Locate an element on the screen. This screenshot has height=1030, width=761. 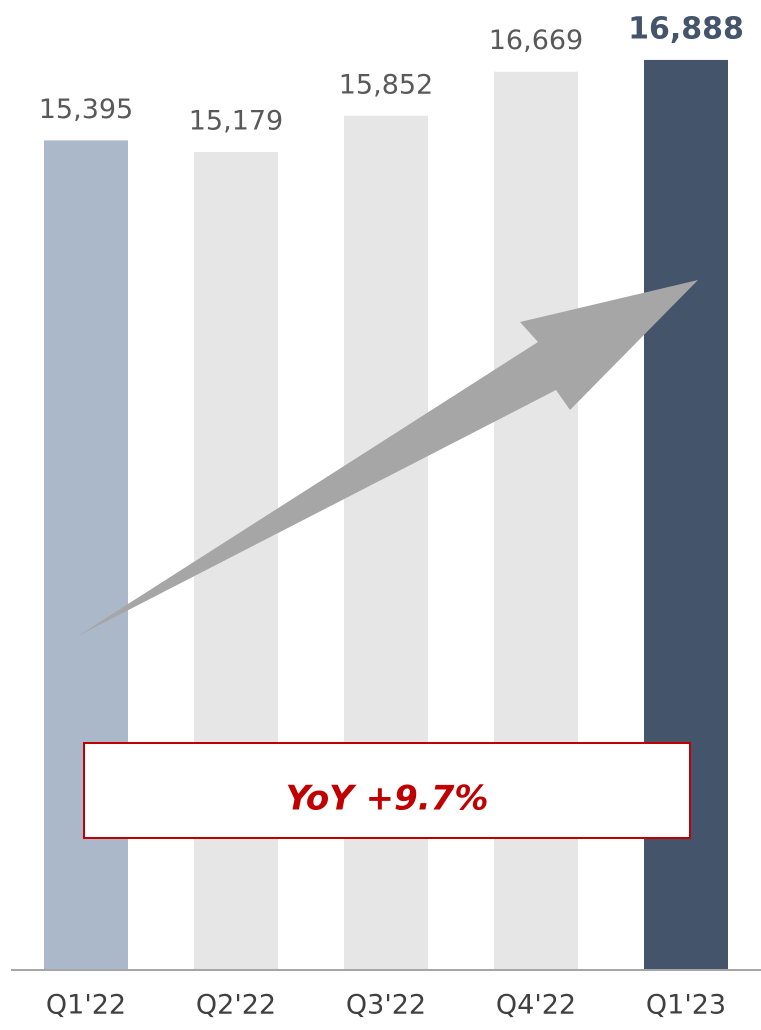
value-label: 16,888 is located at coordinates (686, 28).